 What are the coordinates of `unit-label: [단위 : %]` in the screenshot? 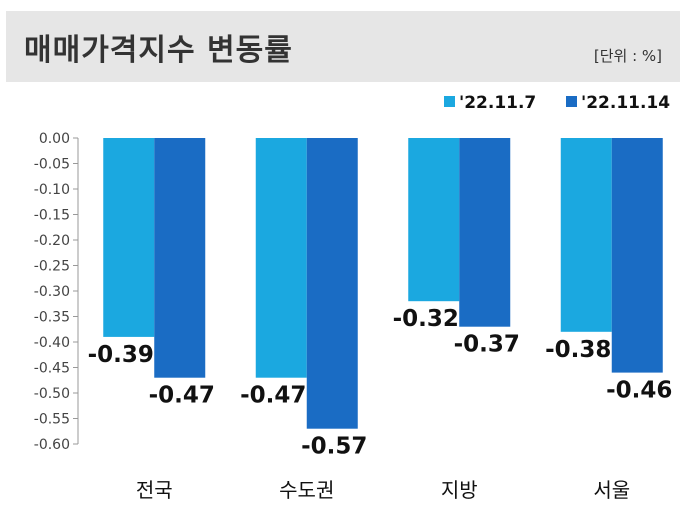 It's located at (627, 56).